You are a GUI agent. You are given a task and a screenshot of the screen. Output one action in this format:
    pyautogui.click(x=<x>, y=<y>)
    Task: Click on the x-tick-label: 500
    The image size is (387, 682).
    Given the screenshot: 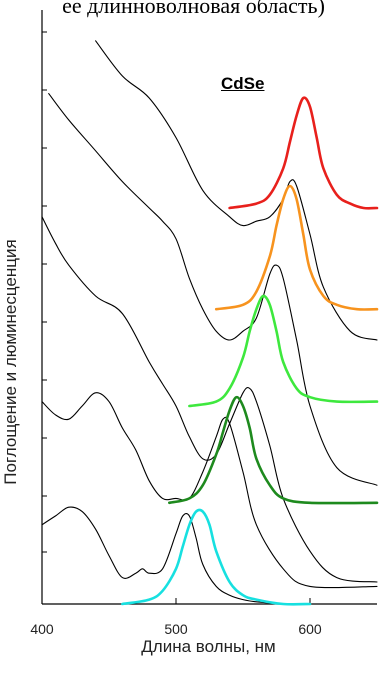 What is the action you would take?
    pyautogui.click(x=176, y=629)
    